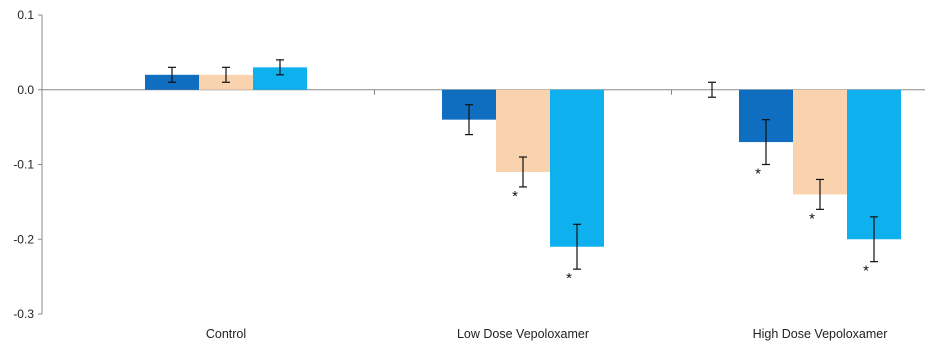  What do you see at coordinates (226, 334) in the screenshot?
I see `x-category-label: Control` at bounding box center [226, 334].